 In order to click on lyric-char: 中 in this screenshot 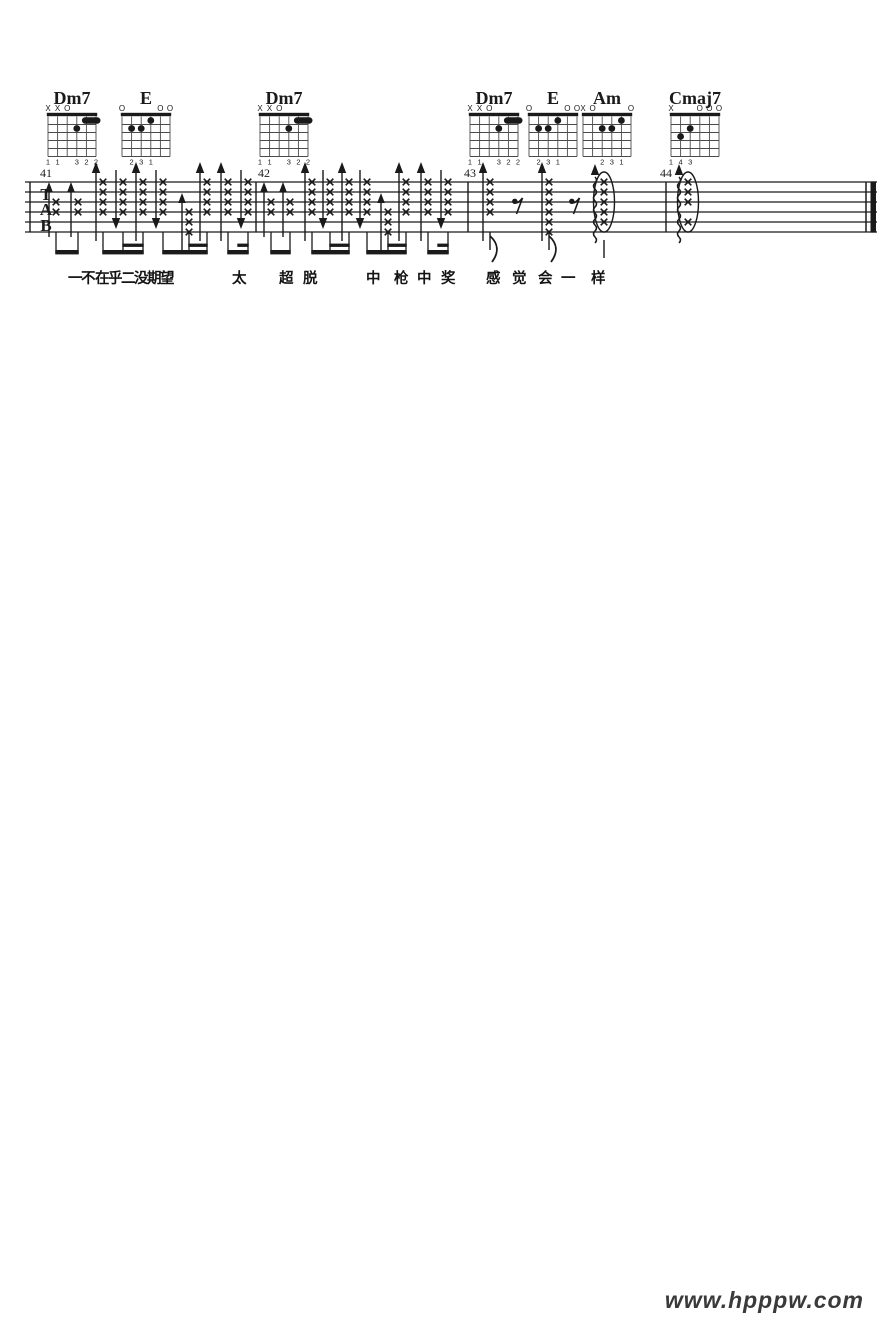, I will do `click(424, 278)`.